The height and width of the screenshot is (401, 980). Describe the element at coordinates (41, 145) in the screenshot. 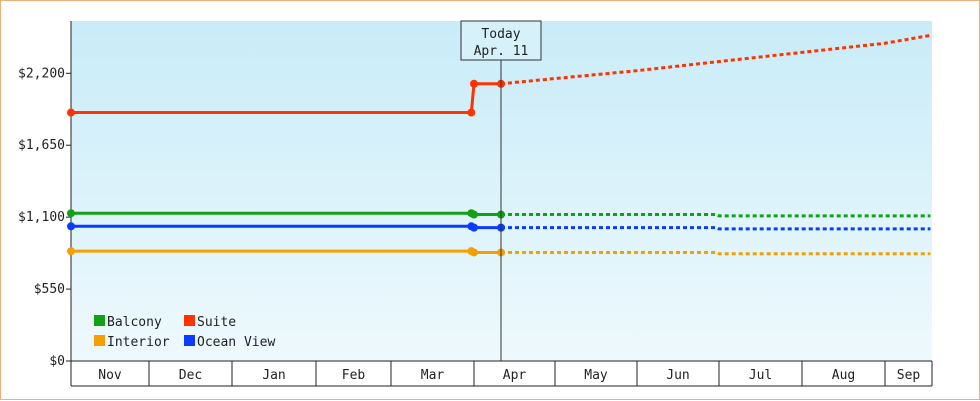

I see `y-tick-label: $1,650` at that location.